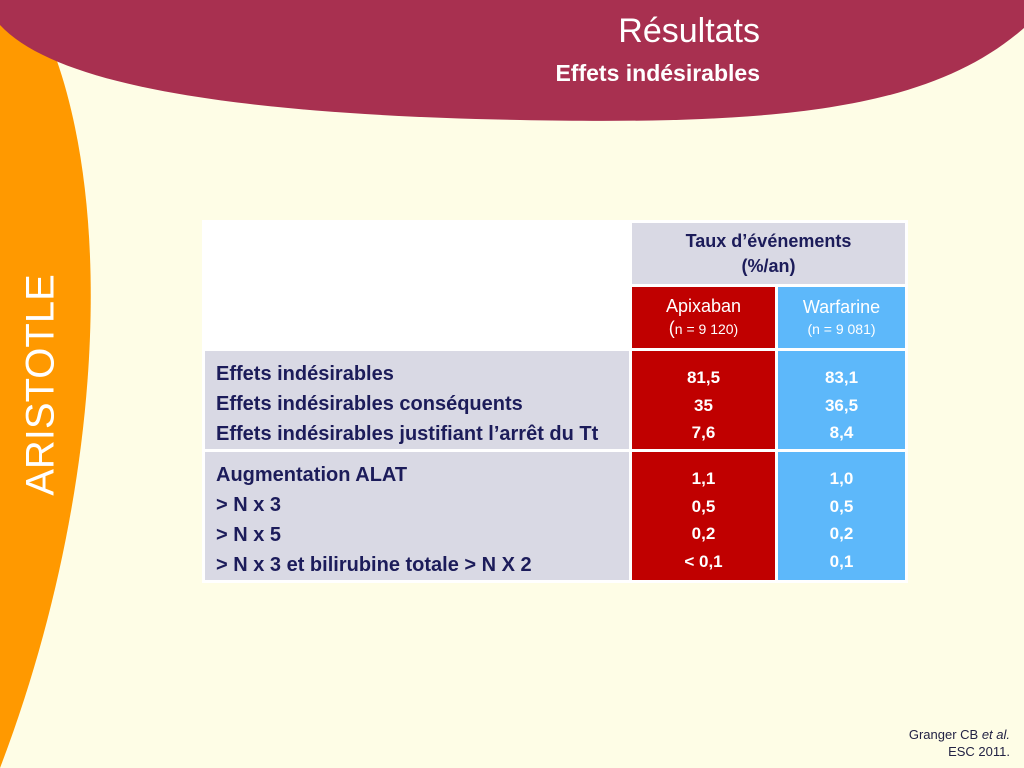 The image size is (1024, 768). Describe the element at coordinates (689, 31) in the screenshot. I see `slide-title: Résultats` at that location.